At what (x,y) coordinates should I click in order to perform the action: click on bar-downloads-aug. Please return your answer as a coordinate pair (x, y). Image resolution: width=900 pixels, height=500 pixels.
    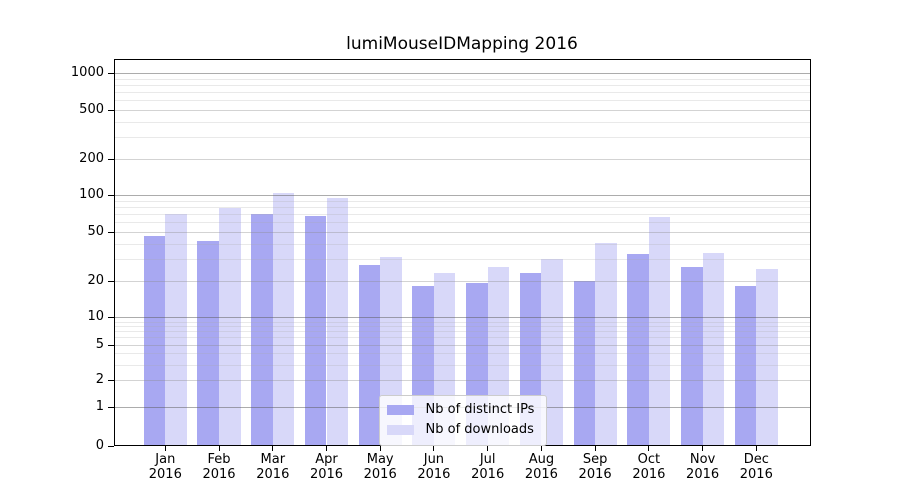
    Looking at the image, I should click on (552, 352).